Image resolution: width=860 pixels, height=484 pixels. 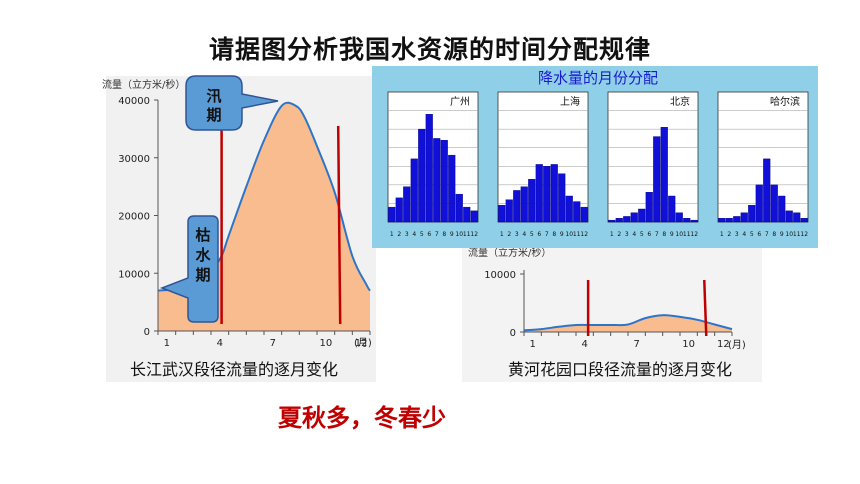 I want to click on flood-season-label: 汛期, so click(x=213, y=105).